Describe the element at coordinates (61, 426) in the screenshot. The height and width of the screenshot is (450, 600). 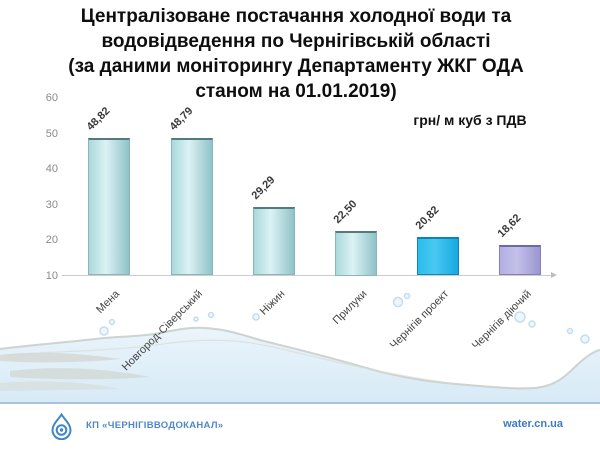
I see `company-logo-icon` at that location.